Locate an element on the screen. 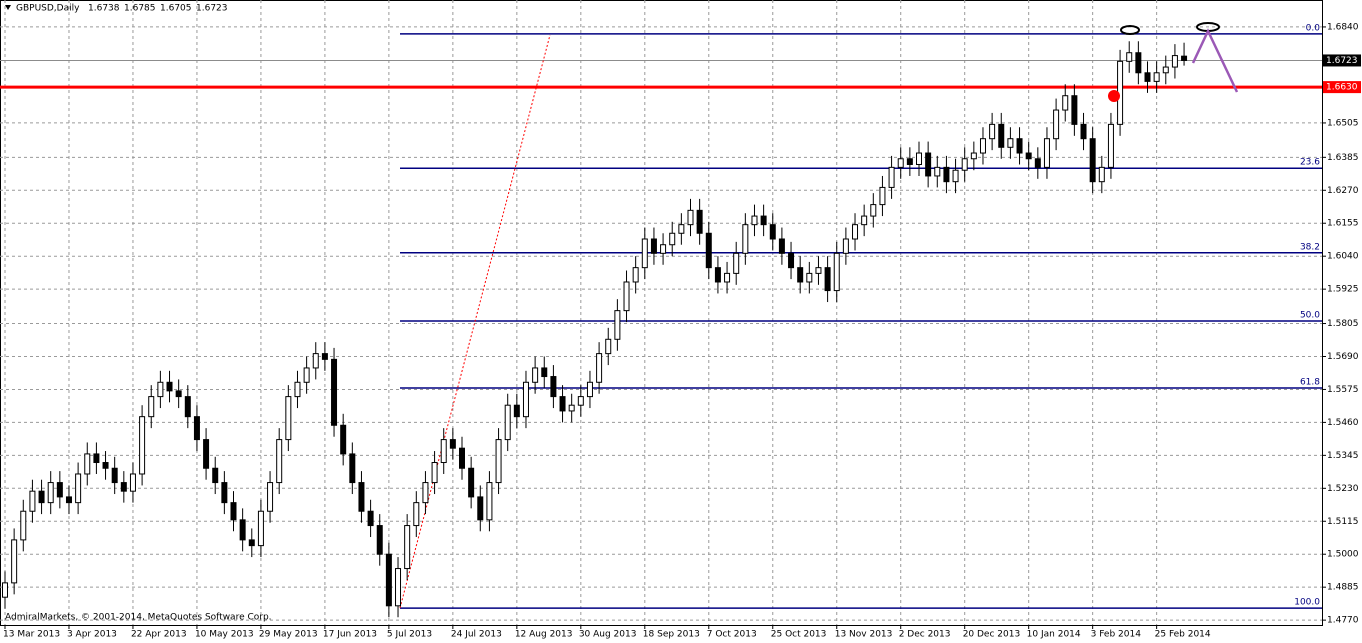 The width and height of the screenshot is (1362, 643). x-tick-label: 2 Dec 2013 is located at coordinates (925, 635).